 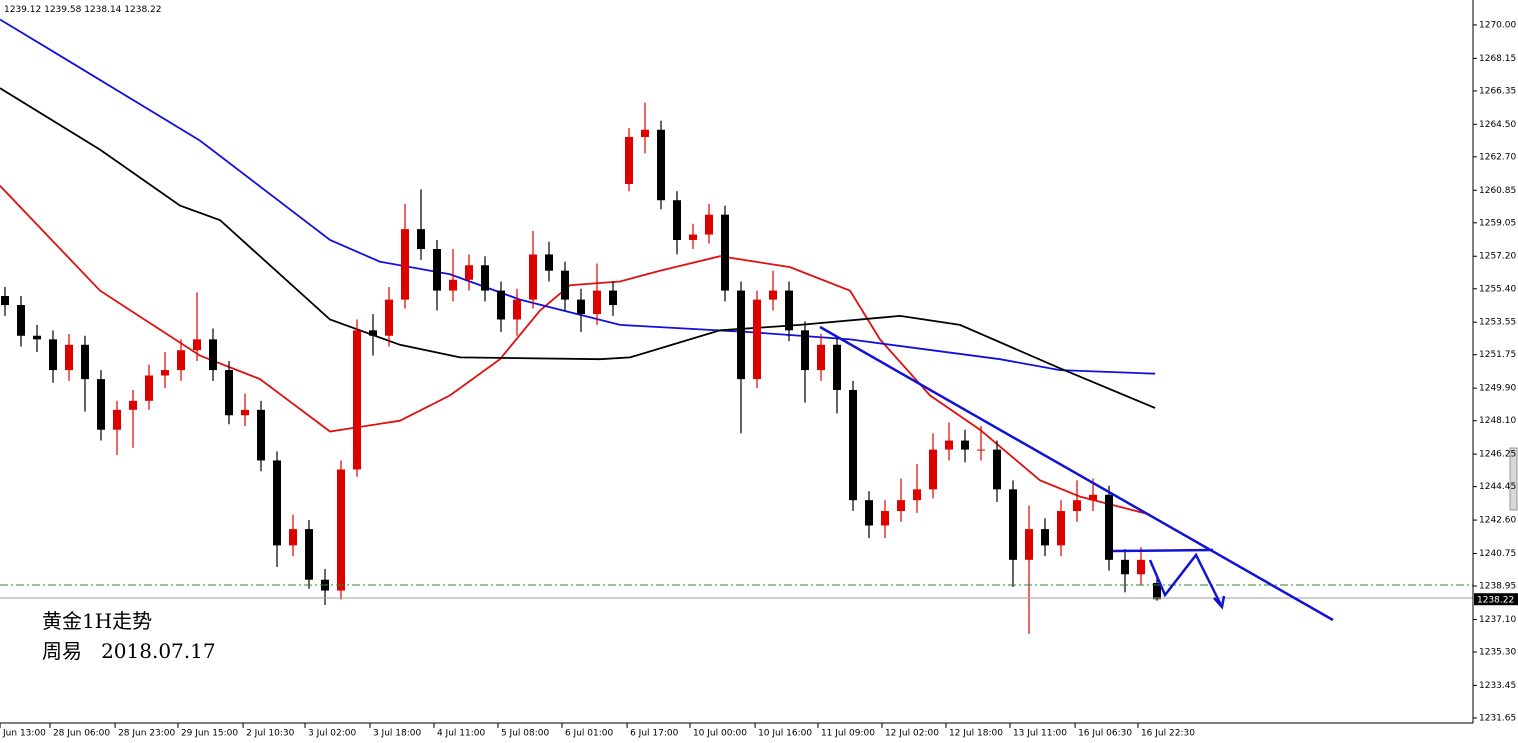 What do you see at coordinates (785, 734) in the screenshot?
I see `x-tick-label: 10 Jul 16:00` at bounding box center [785, 734].